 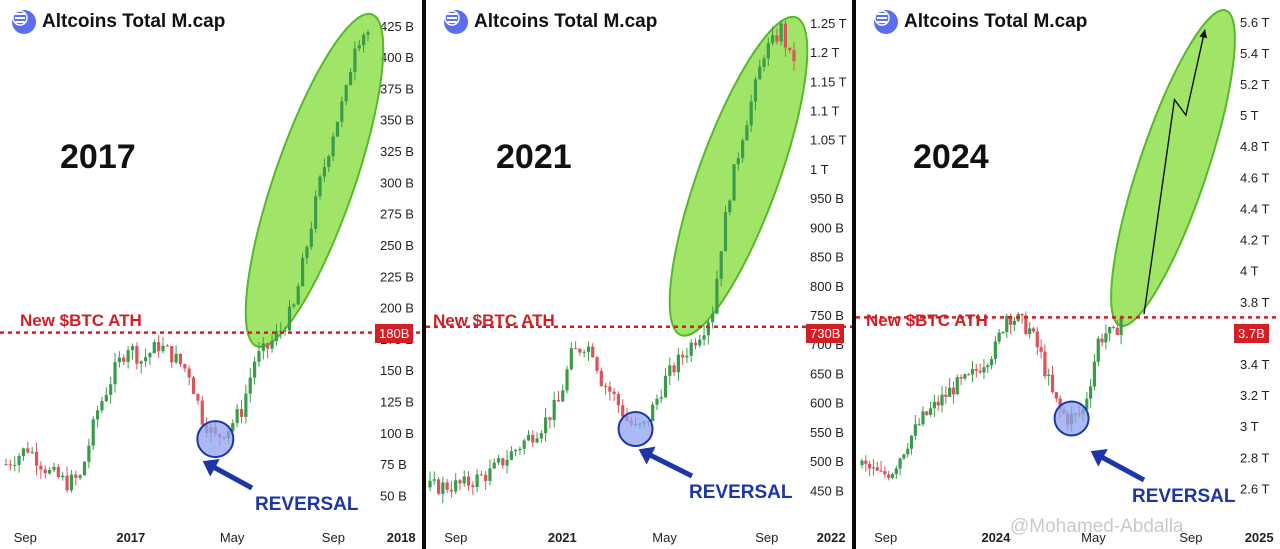 I want to click on reversal-arrow-shaft, so click(x=230, y=476).